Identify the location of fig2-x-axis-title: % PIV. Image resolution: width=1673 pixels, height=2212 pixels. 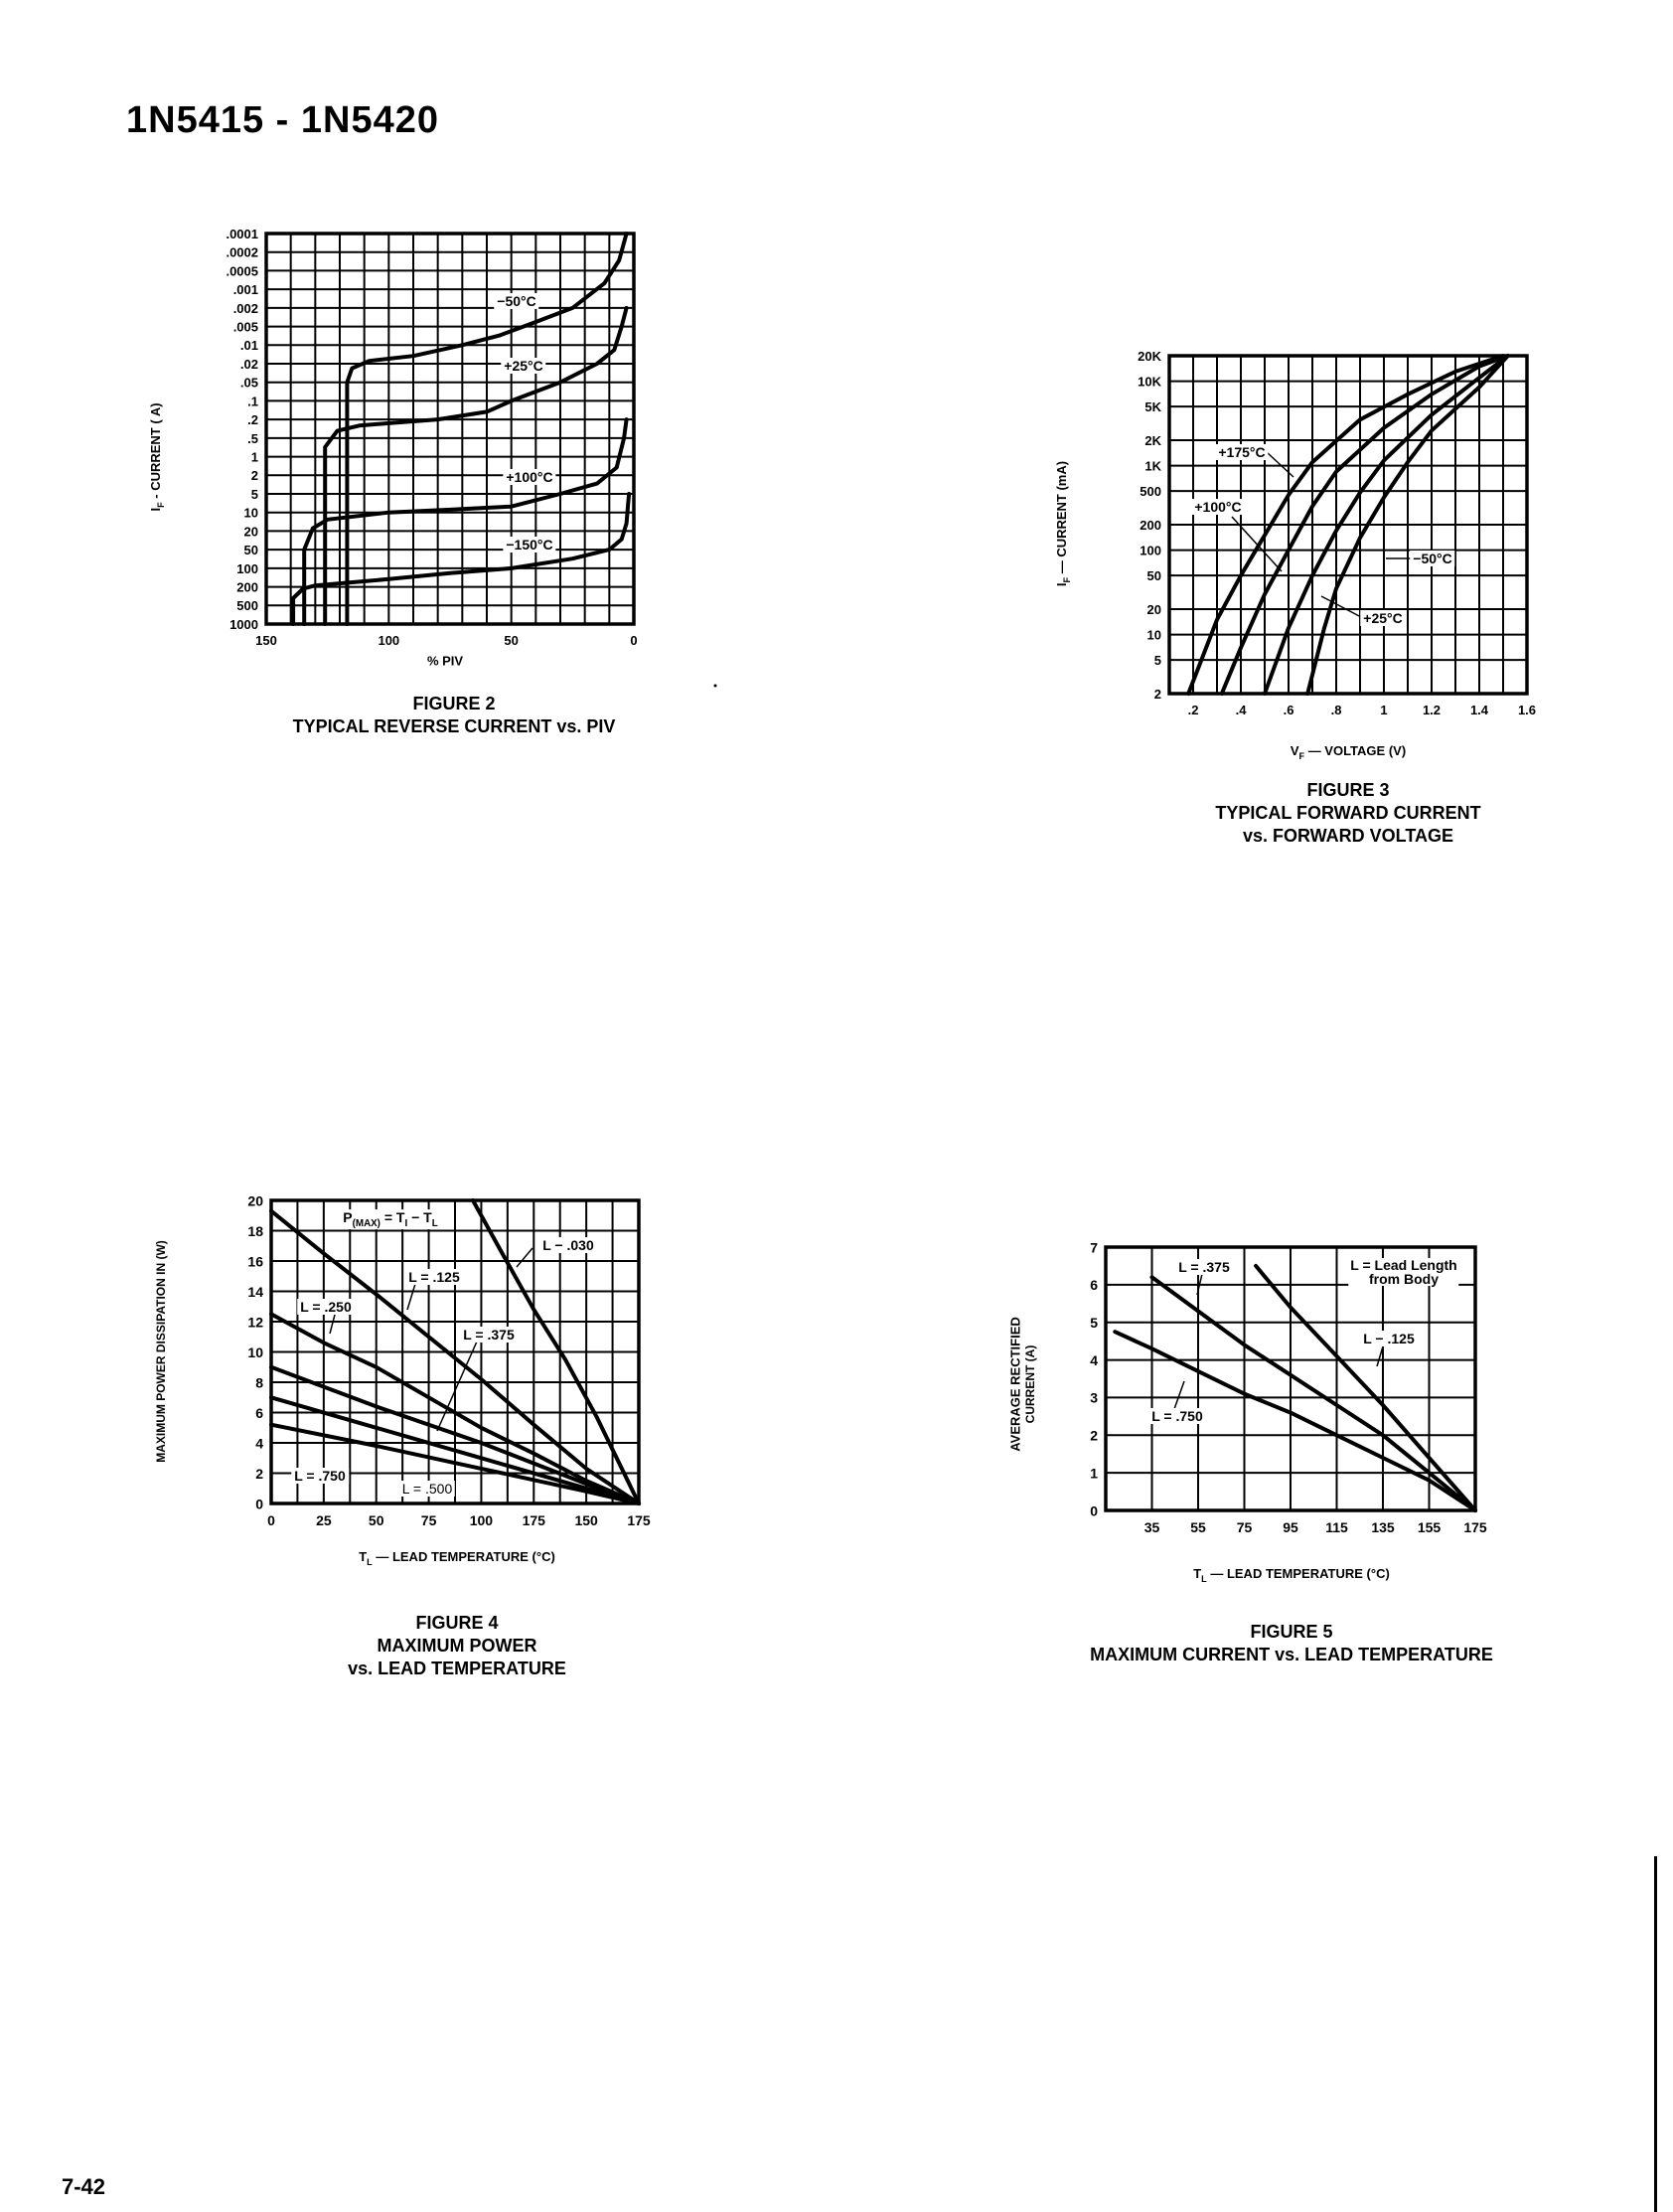
(445, 661).